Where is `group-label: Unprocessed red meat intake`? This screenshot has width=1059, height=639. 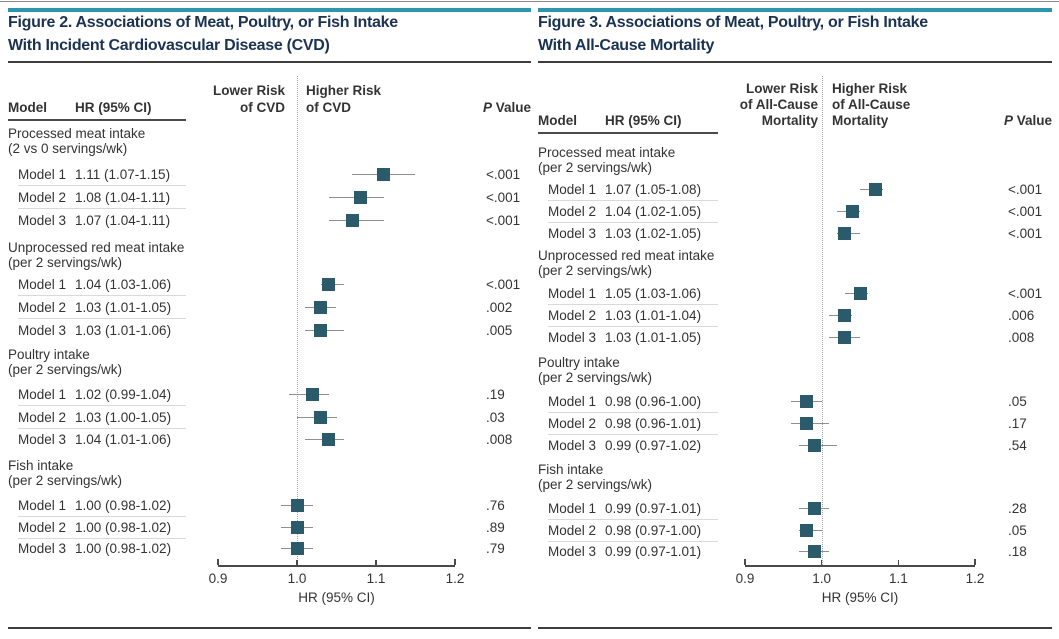 group-label: Unprocessed red meat intake is located at coordinates (626, 255).